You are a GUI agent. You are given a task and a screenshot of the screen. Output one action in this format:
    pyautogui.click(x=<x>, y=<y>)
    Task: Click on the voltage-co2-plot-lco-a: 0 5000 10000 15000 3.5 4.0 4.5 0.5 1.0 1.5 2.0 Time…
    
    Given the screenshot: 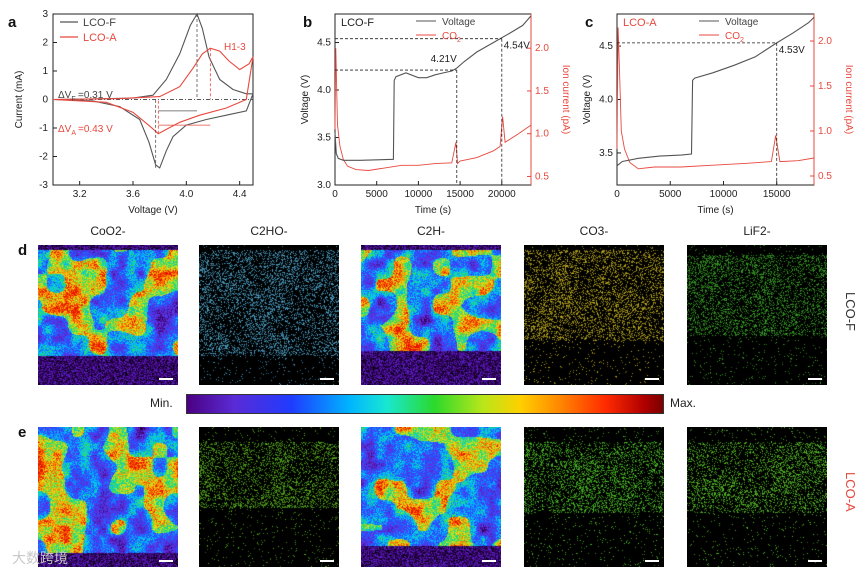 What is the action you would take?
    pyautogui.click(x=718, y=114)
    